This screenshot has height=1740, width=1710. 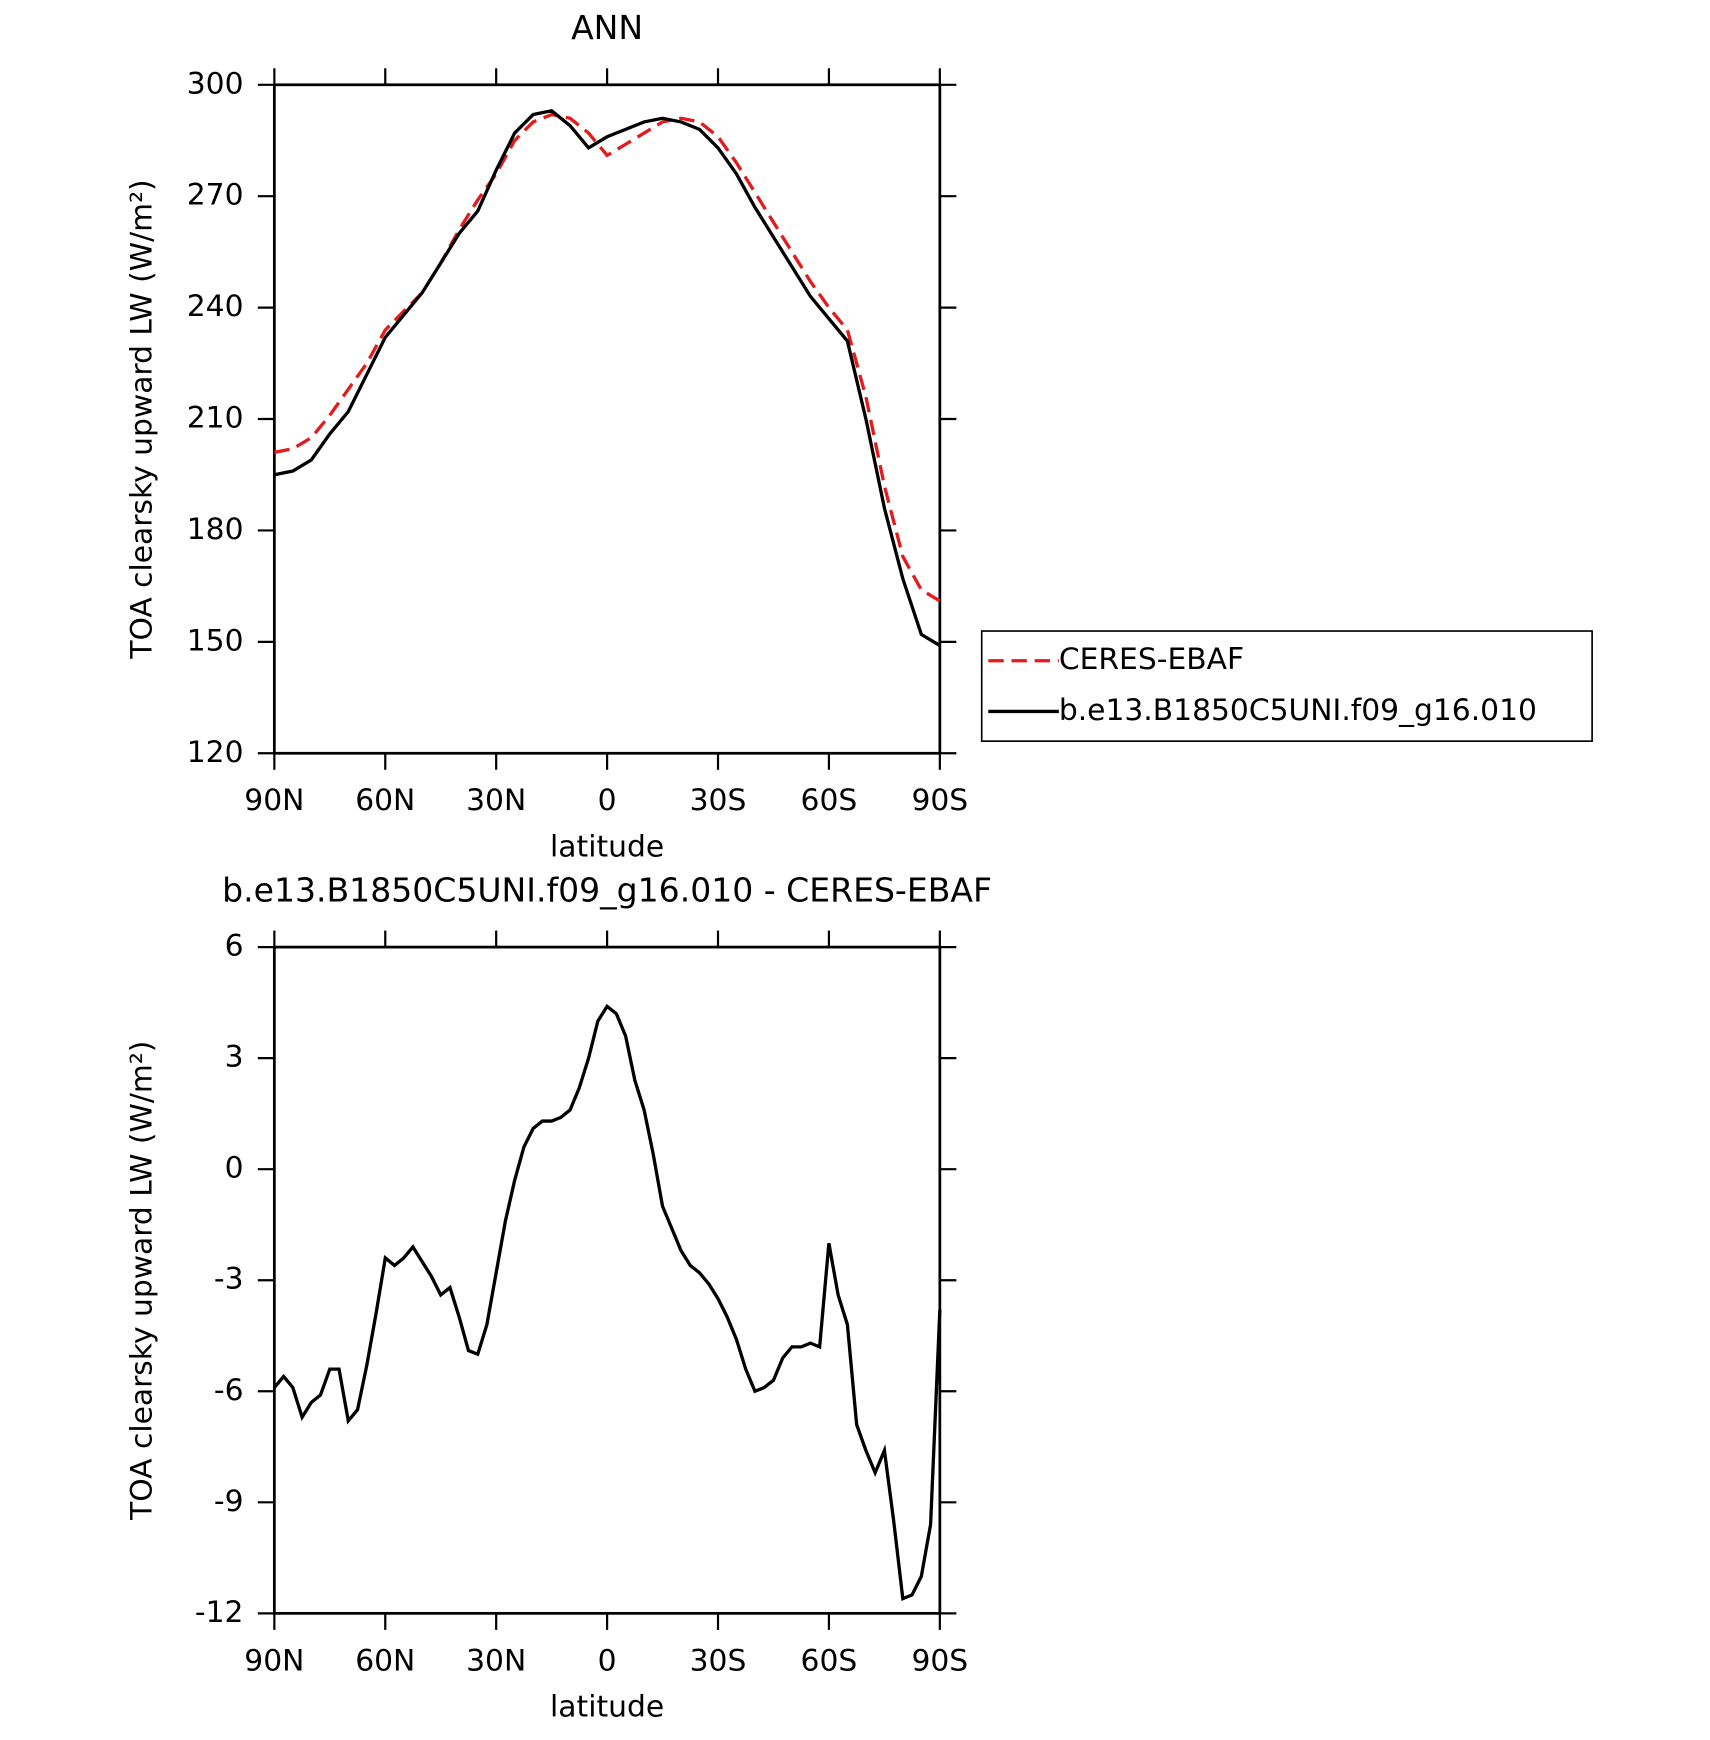 What do you see at coordinates (215, 418) in the screenshot?
I see `y-tick-label: 210` at bounding box center [215, 418].